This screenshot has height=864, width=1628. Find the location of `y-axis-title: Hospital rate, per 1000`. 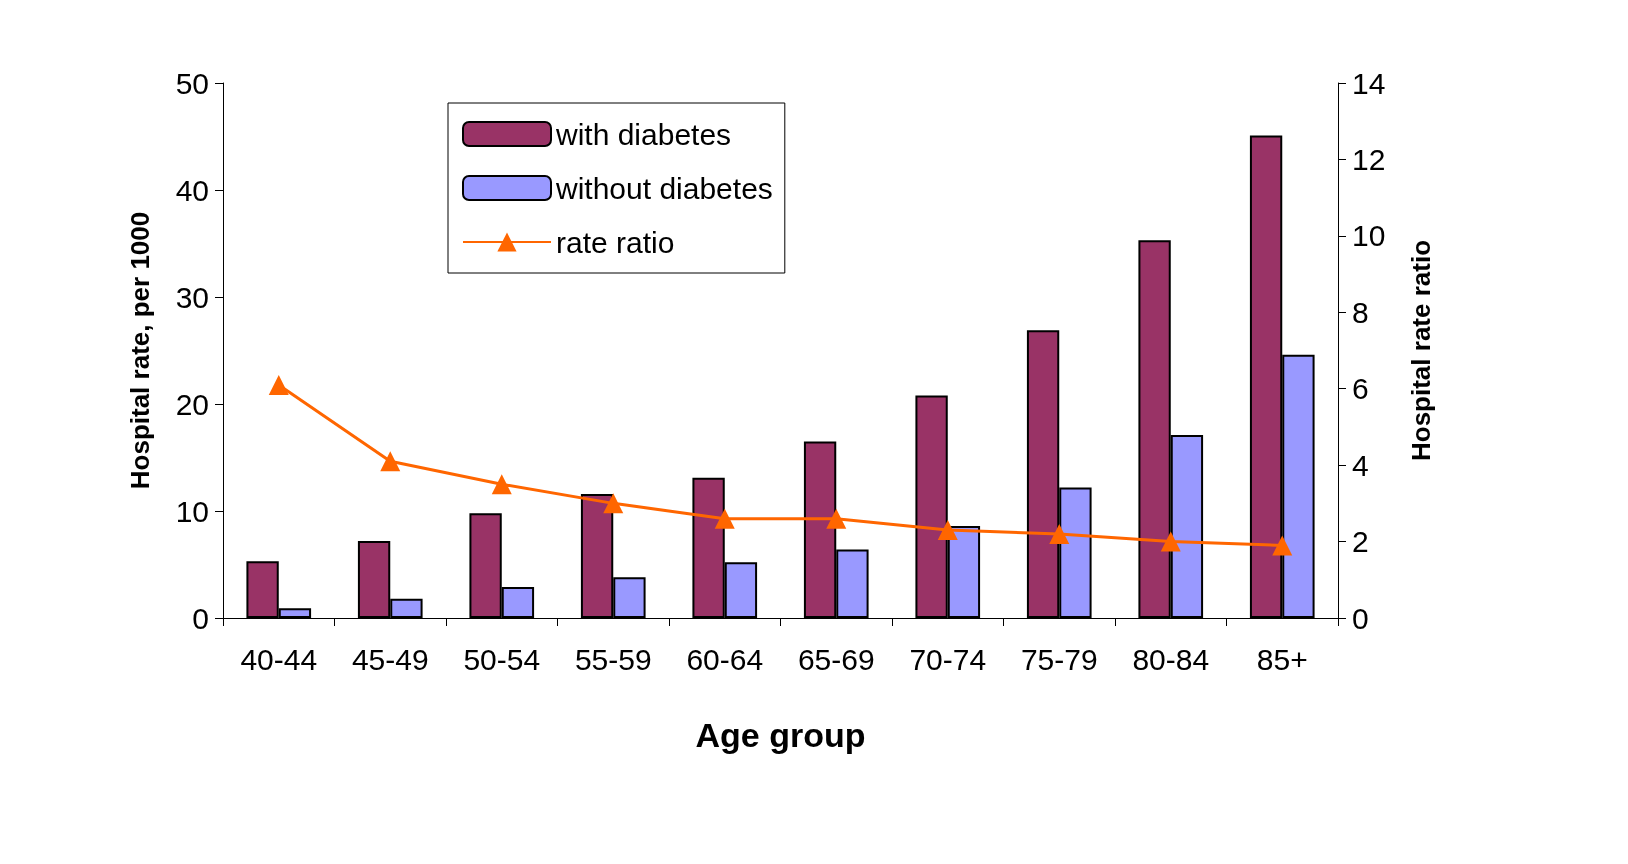

y-axis-title: Hospital rate, per 1000 is located at coordinates (140, 350).